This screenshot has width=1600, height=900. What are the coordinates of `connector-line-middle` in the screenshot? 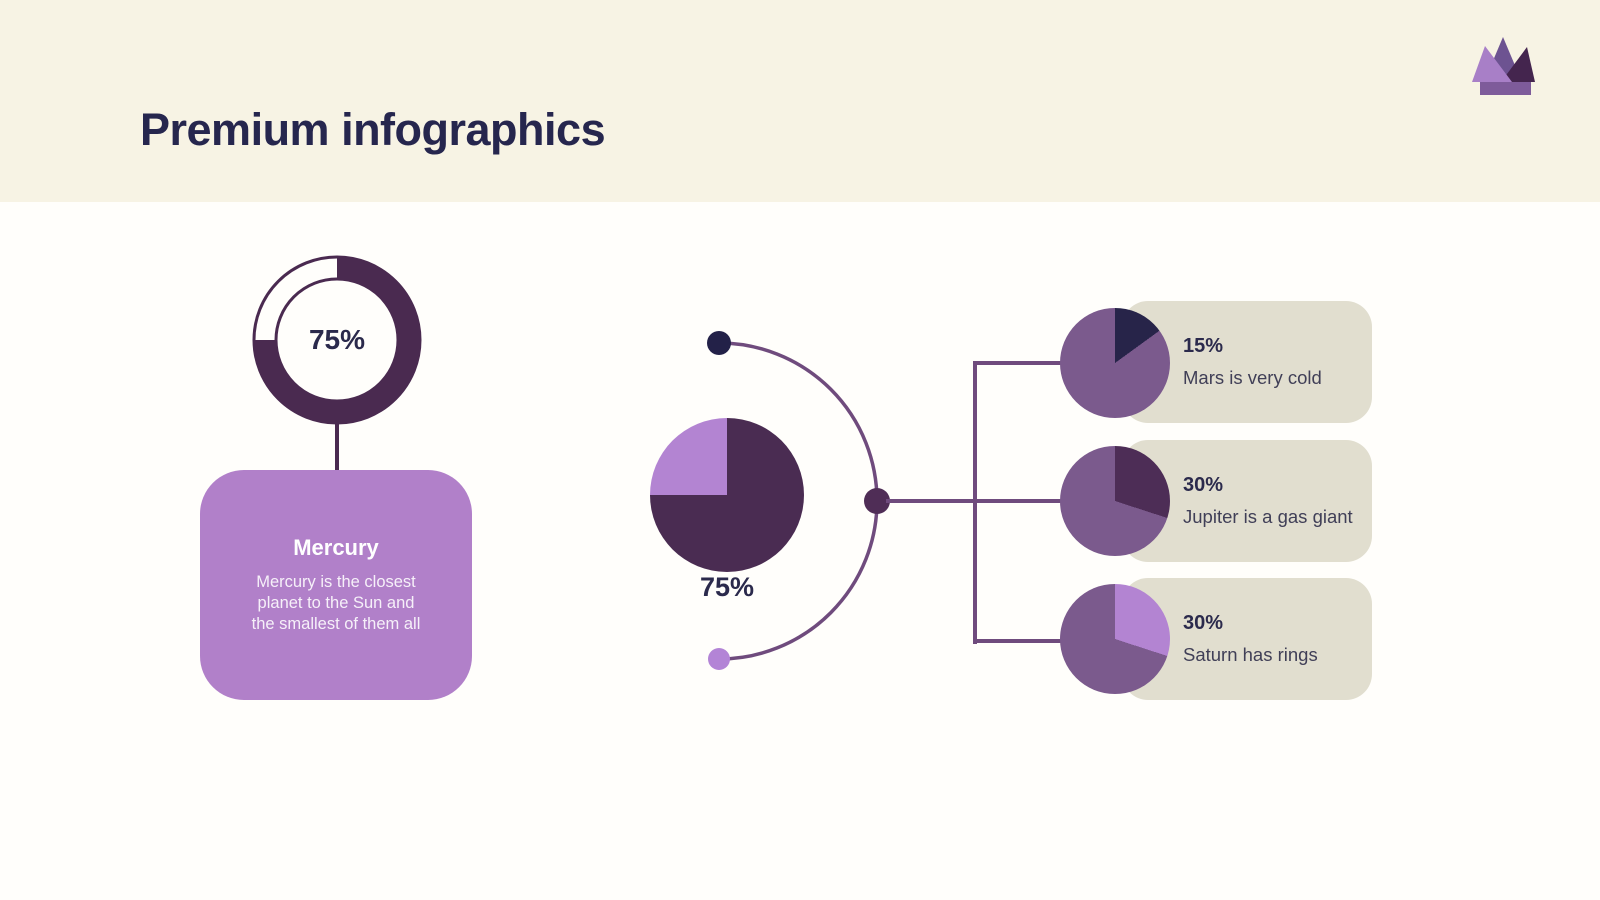 It's located at (930, 501).